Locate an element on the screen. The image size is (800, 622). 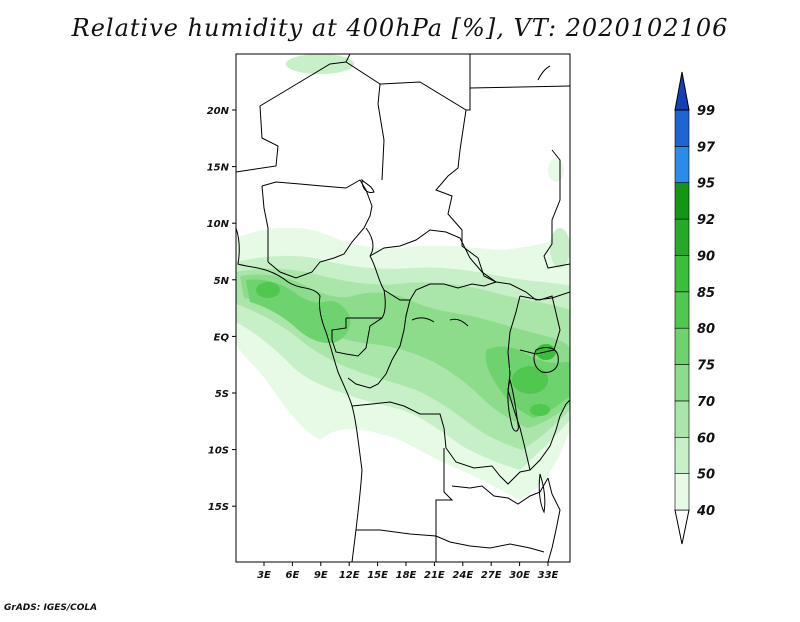
border-angola-zambia is located at coordinates (444, 505).